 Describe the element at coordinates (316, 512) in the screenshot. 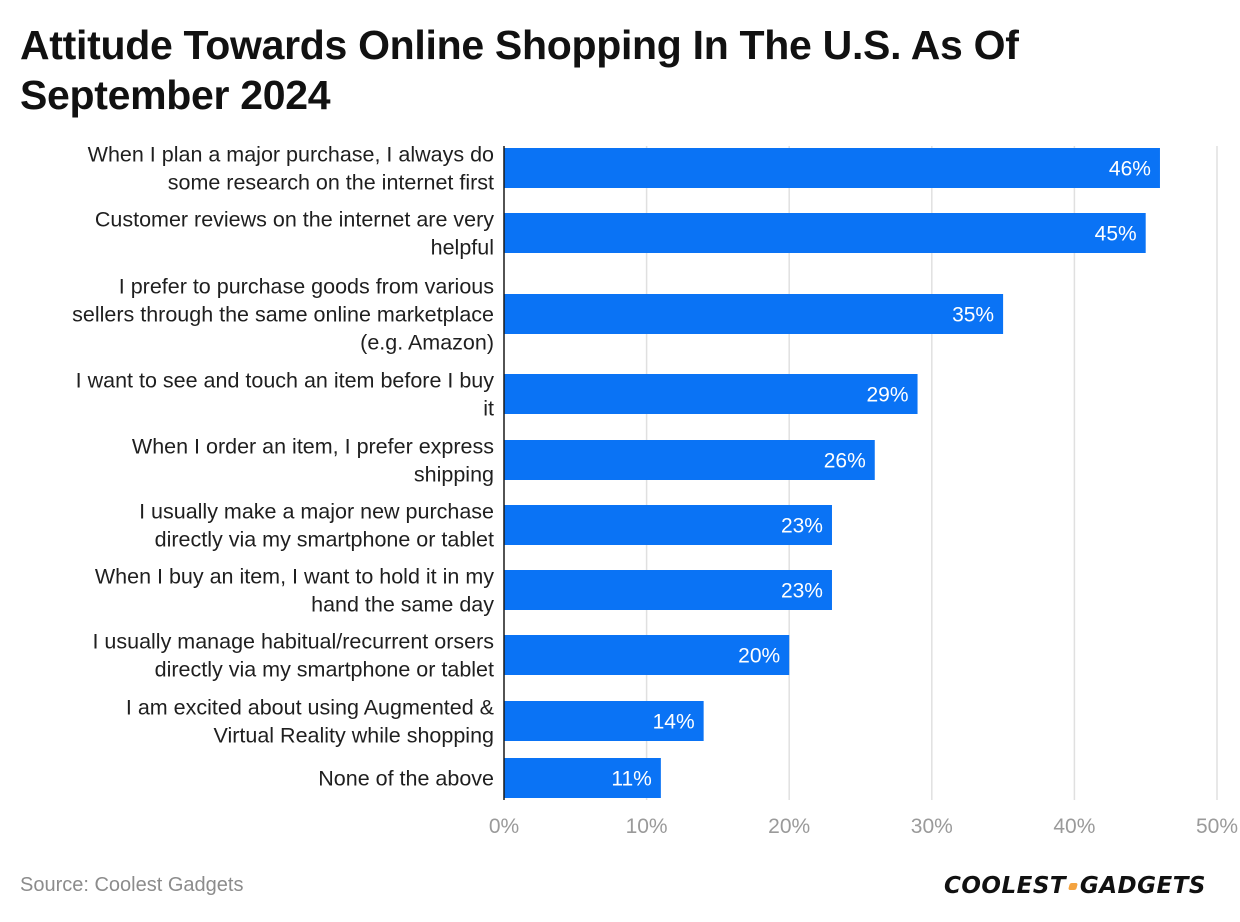

I see `category-label: I usually make a major new purchase` at that location.